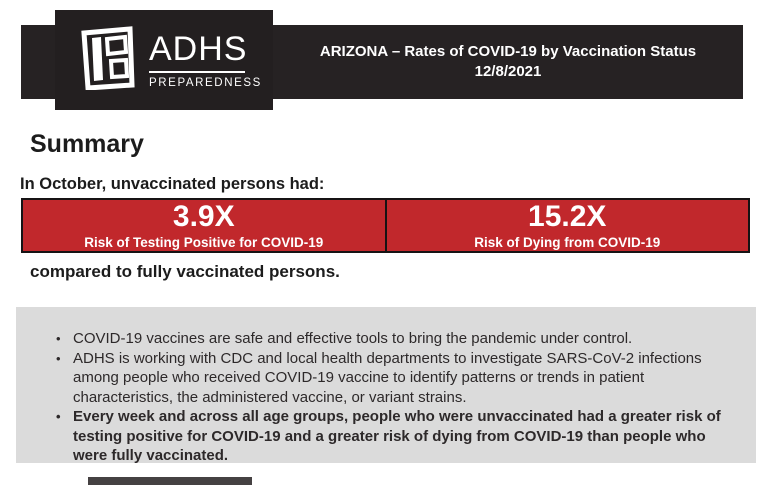  Describe the element at coordinates (205, 82) in the screenshot. I see `logo-subtitle: PREPAREDNESS` at that location.